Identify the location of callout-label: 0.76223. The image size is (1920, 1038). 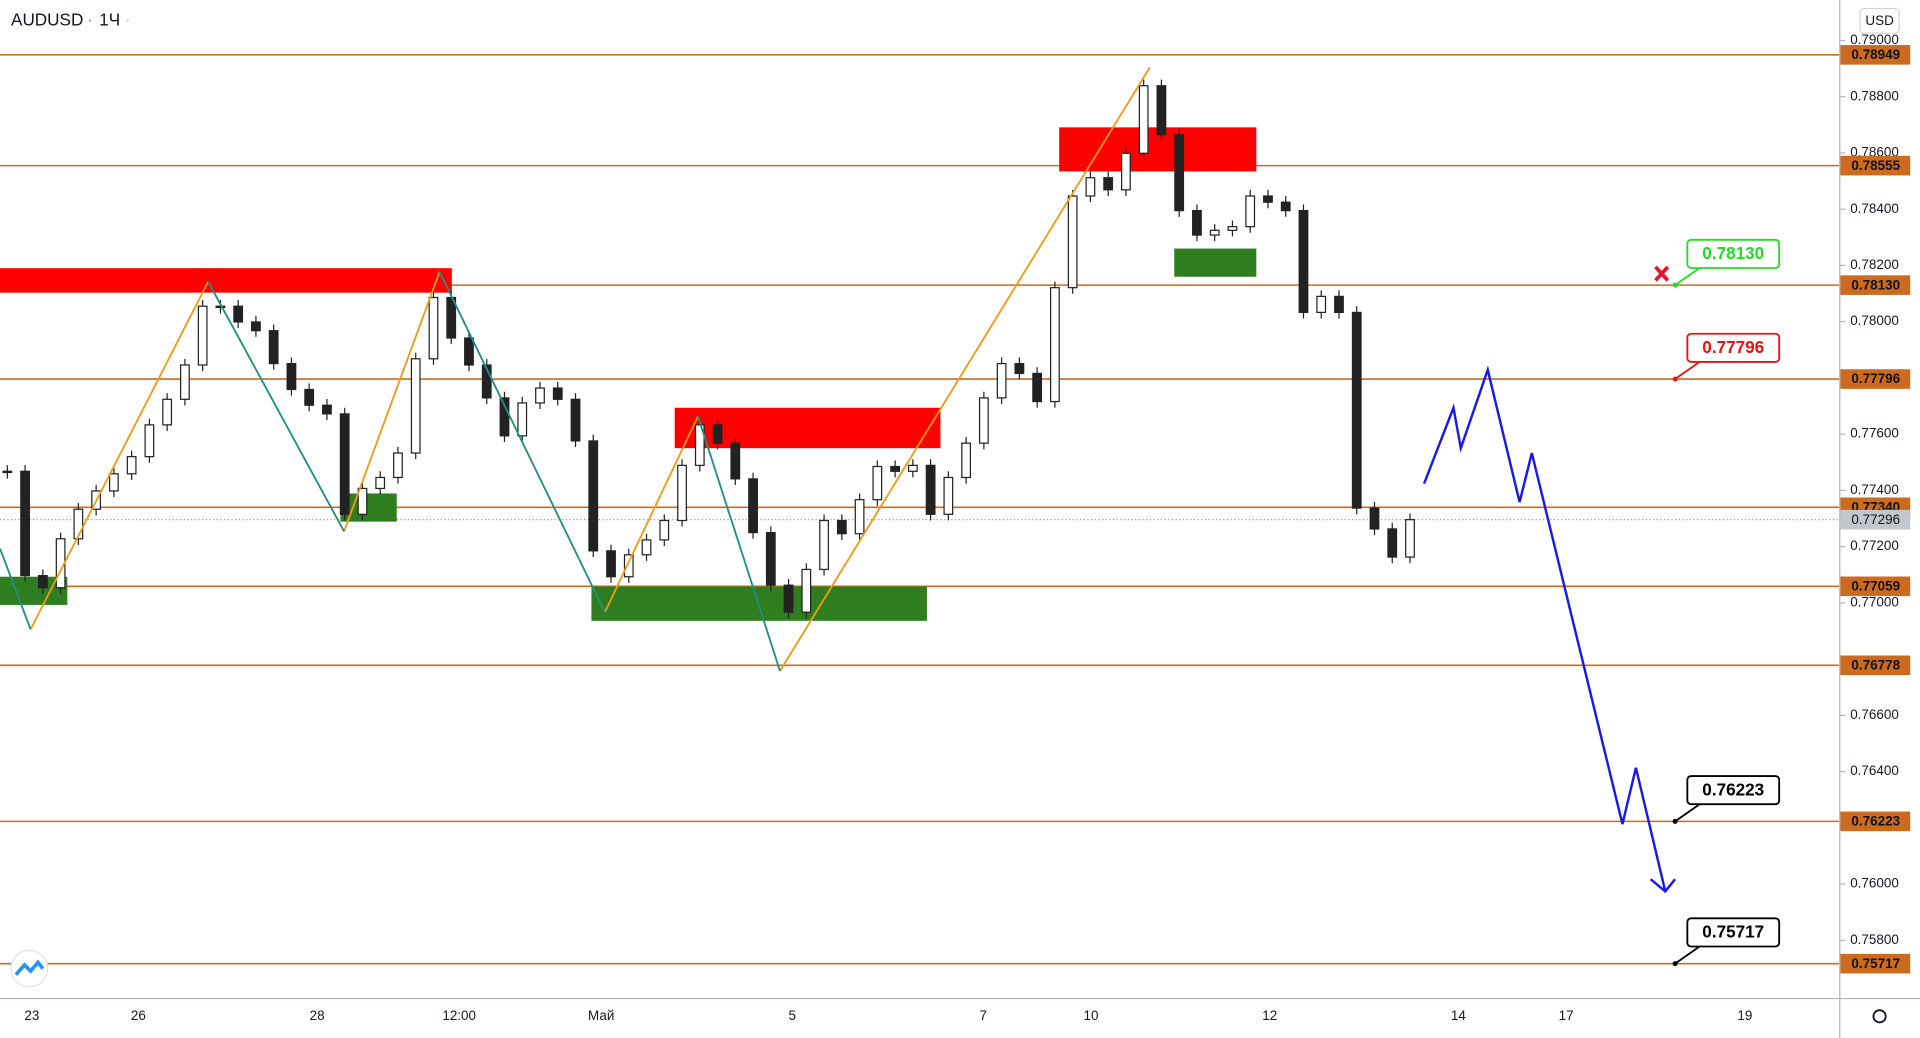
(1733, 789).